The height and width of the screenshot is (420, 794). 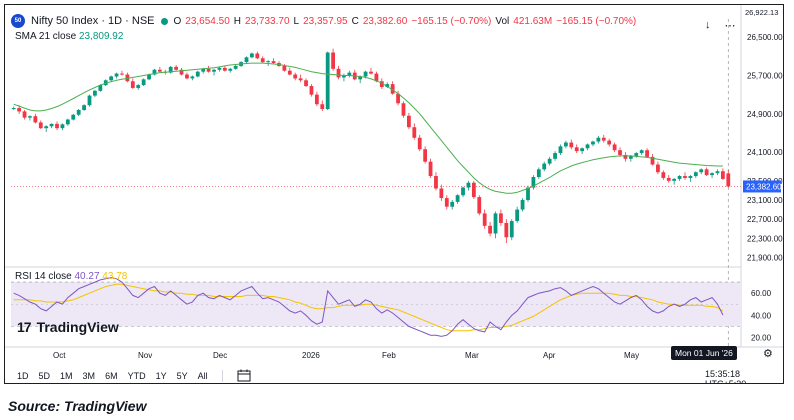 I want to click on range-6m-button: 6M, so click(x=111, y=375).